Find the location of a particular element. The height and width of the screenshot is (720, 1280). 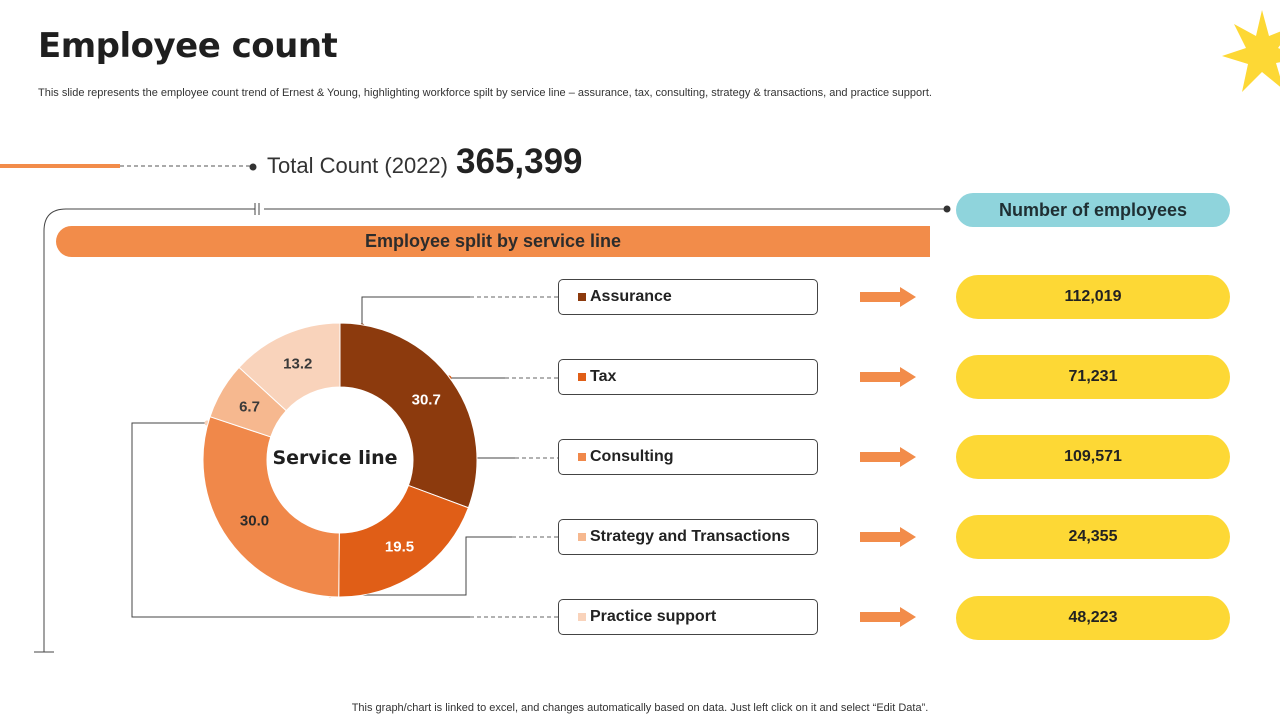

legend-label: Tax is located at coordinates (603, 376).